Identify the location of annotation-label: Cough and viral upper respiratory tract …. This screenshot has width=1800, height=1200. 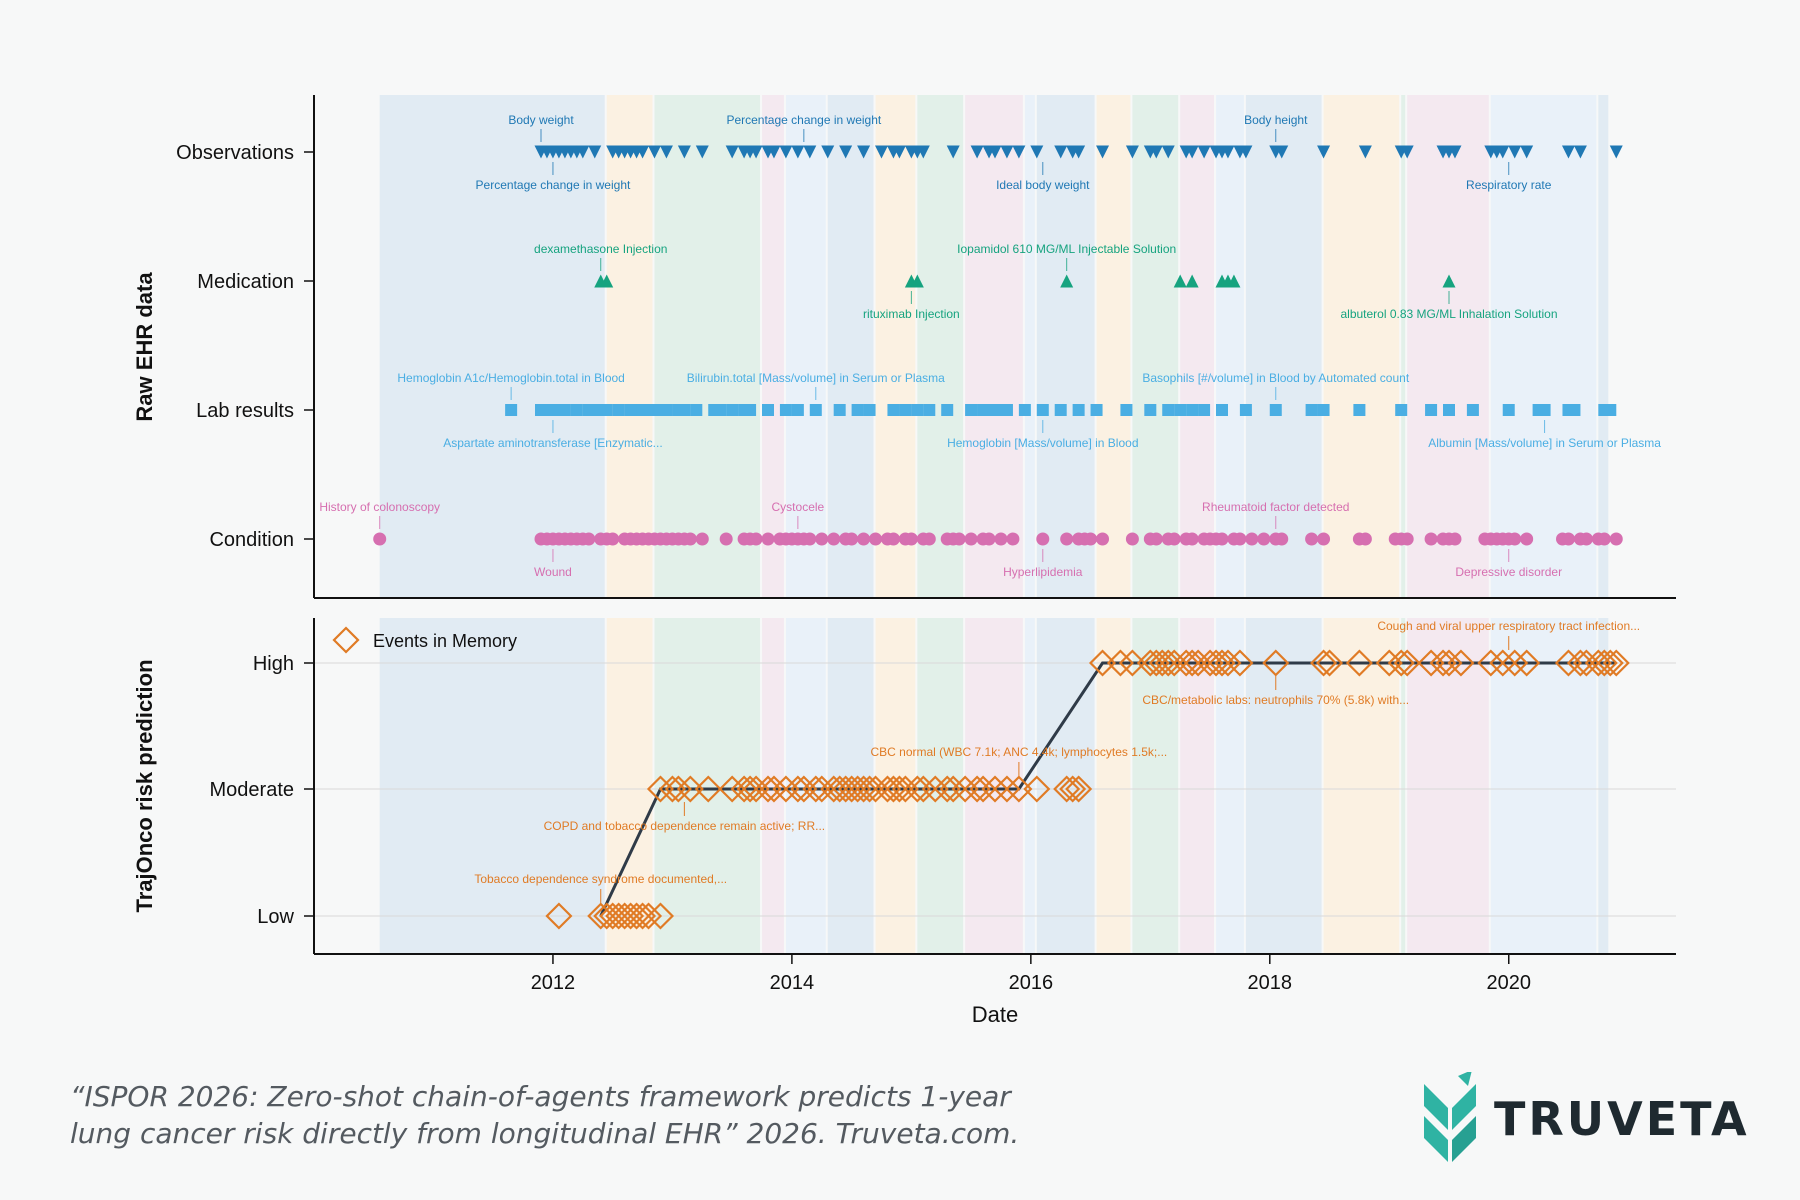
(1508, 626).